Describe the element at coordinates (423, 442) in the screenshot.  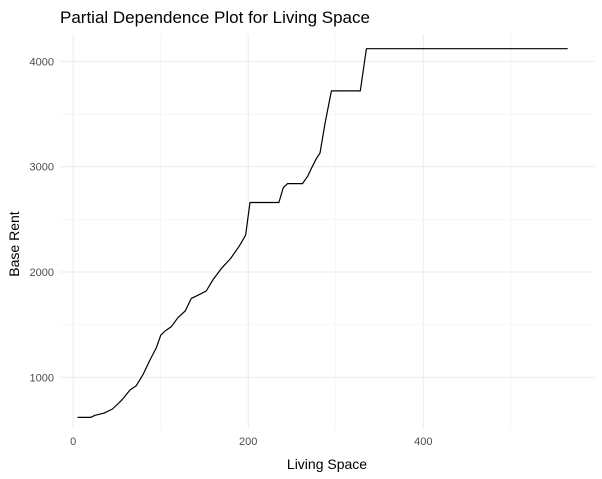
I see `x-tick-label: 400` at that location.